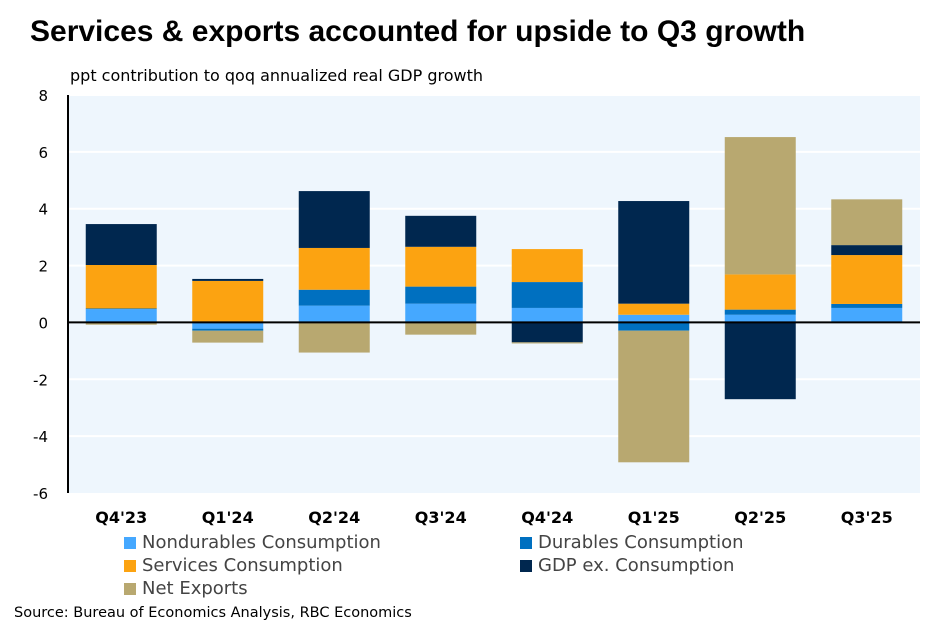 Image resolution: width=941 pixels, height=633 pixels. What do you see at coordinates (641, 542) in the screenshot?
I see `legend-label: Durables Consumption` at bounding box center [641, 542].